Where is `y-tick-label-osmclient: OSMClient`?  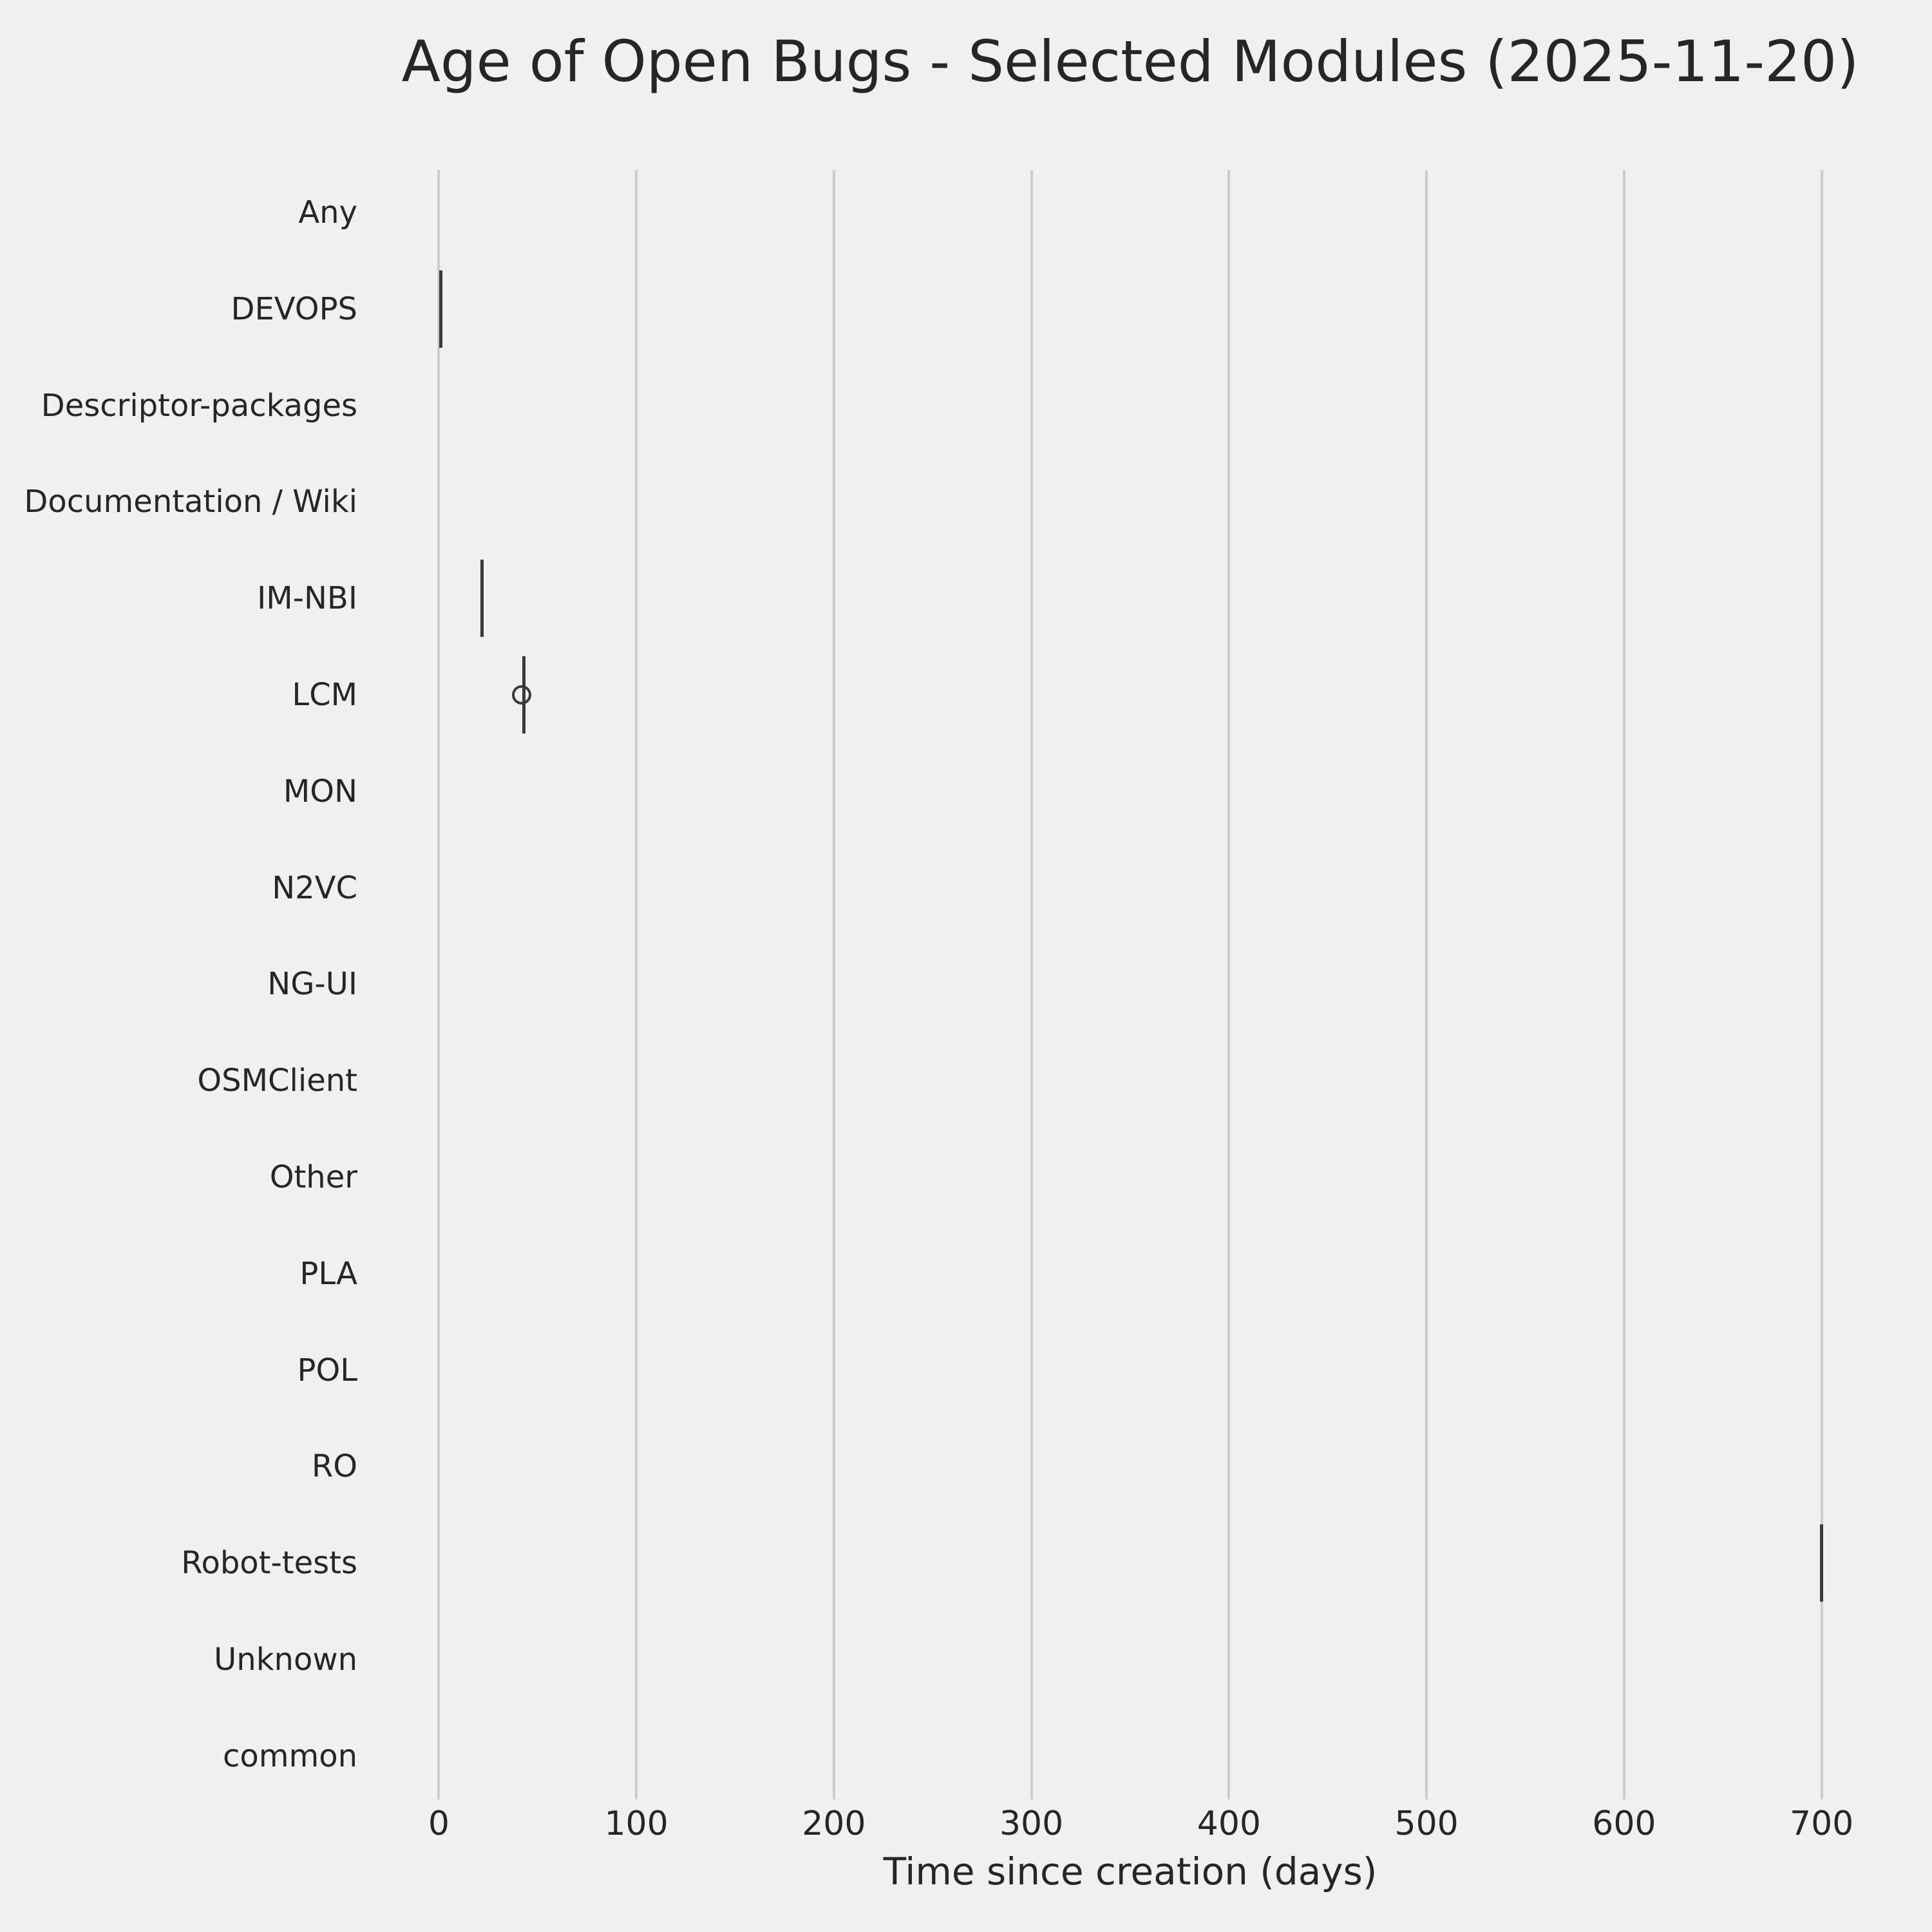
y-tick-label-osmclient: OSMClient is located at coordinates (277, 1081).